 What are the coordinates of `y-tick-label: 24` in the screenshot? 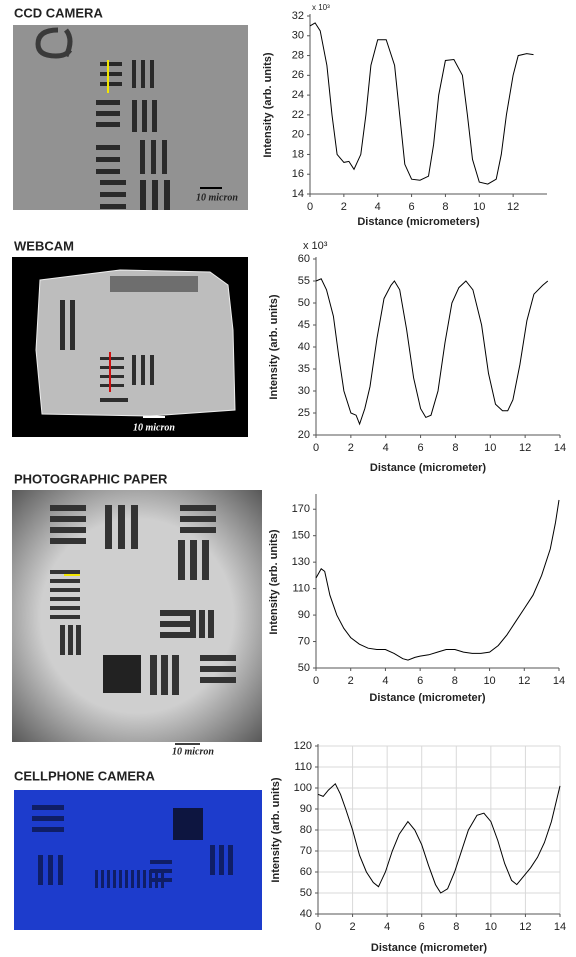 It's located at (298, 95).